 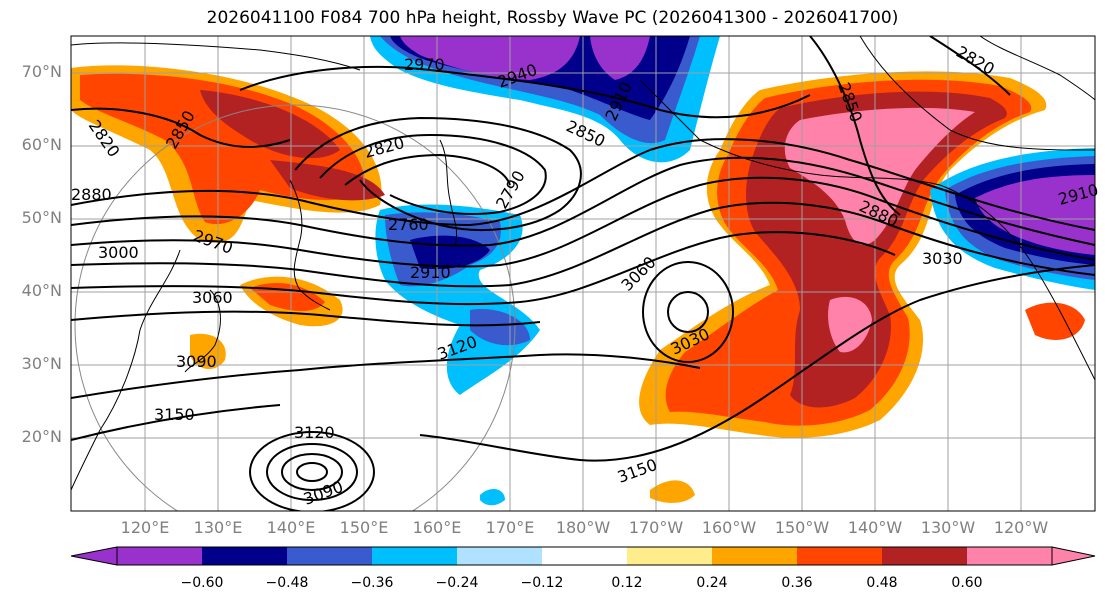 I want to click on contour-label: 2760, so click(x=408, y=224).